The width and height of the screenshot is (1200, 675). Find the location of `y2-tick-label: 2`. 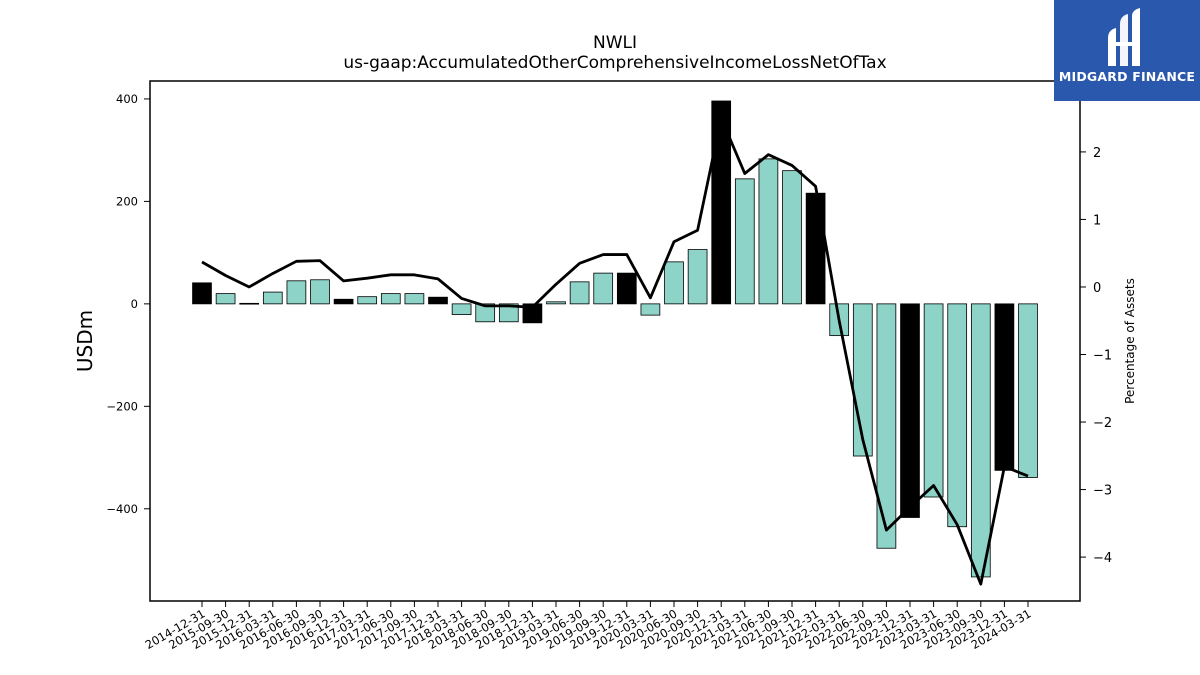

y2-tick-label: 2 is located at coordinates (1097, 153).